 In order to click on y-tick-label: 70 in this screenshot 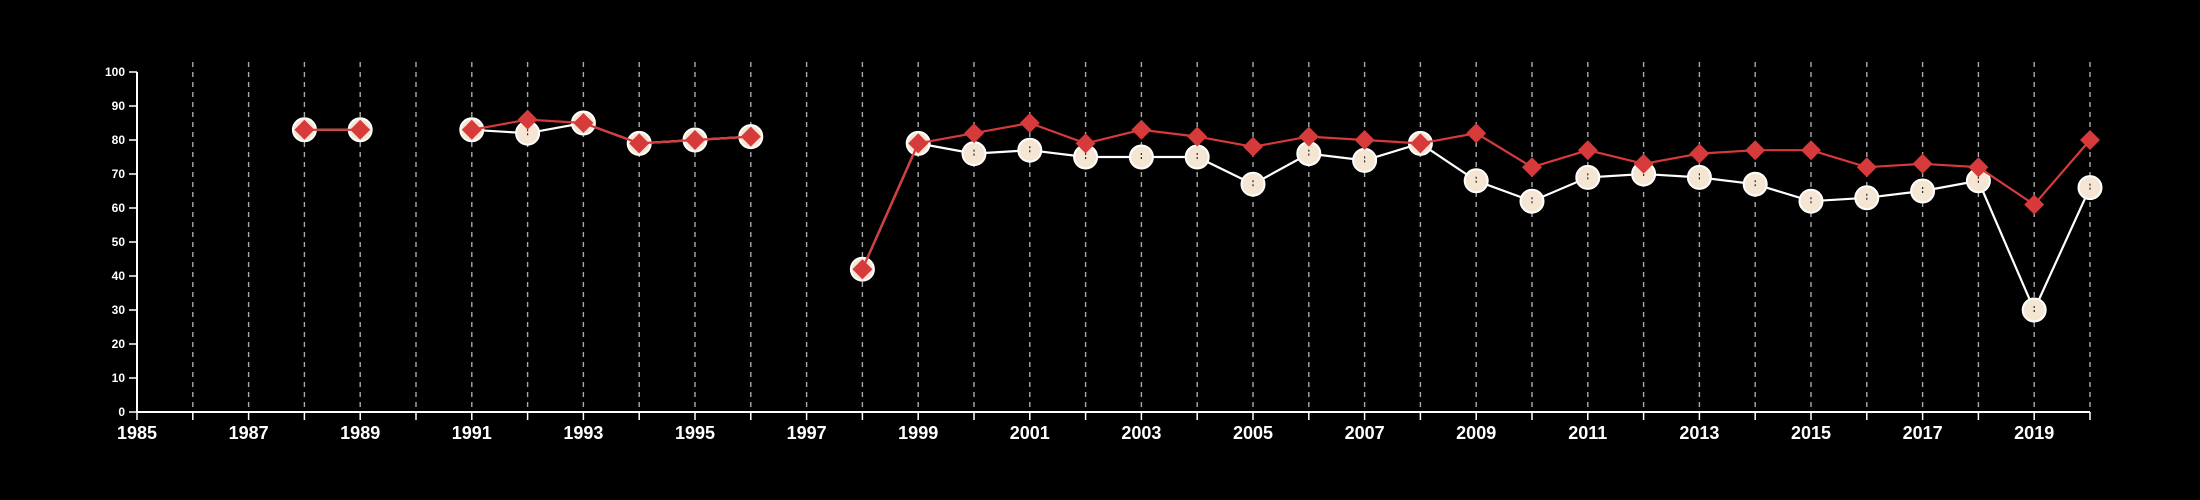, I will do `click(119, 174)`.